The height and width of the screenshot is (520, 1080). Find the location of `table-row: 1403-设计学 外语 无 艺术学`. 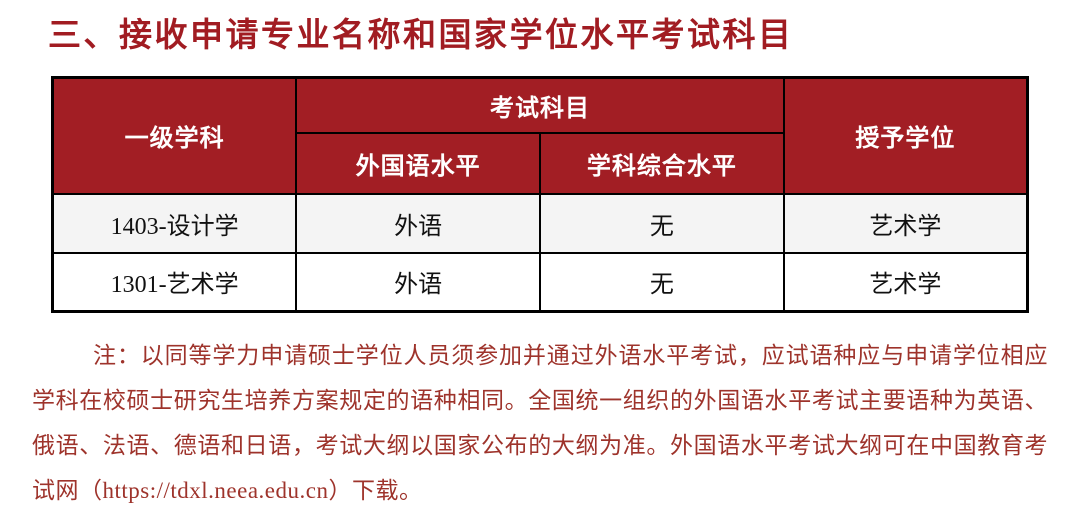

table-row: 1403-设计学 外语 无 艺术学 is located at coordinates (540, 223).